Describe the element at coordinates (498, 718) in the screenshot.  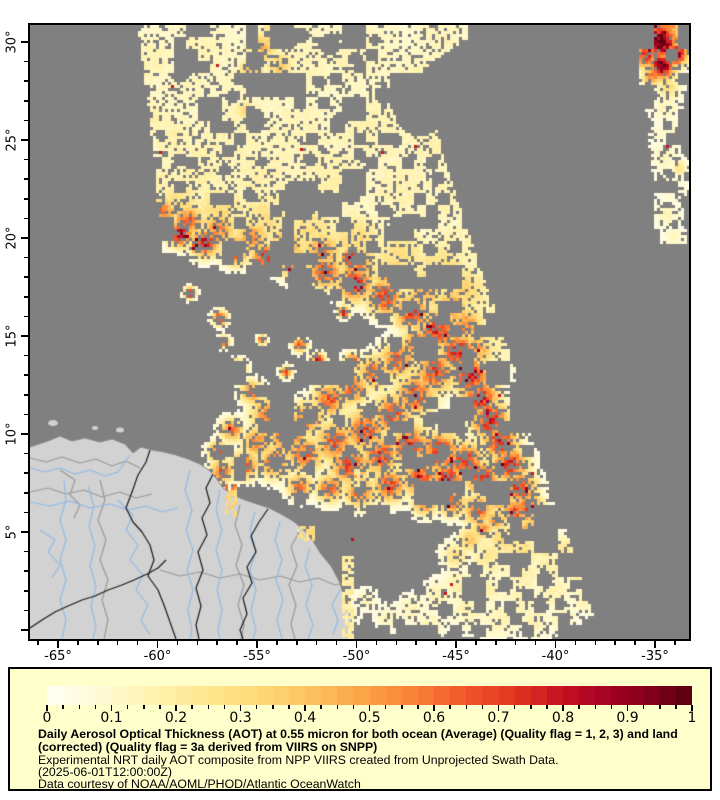
I see `colorbar-tick-label: 0.7` at that location.